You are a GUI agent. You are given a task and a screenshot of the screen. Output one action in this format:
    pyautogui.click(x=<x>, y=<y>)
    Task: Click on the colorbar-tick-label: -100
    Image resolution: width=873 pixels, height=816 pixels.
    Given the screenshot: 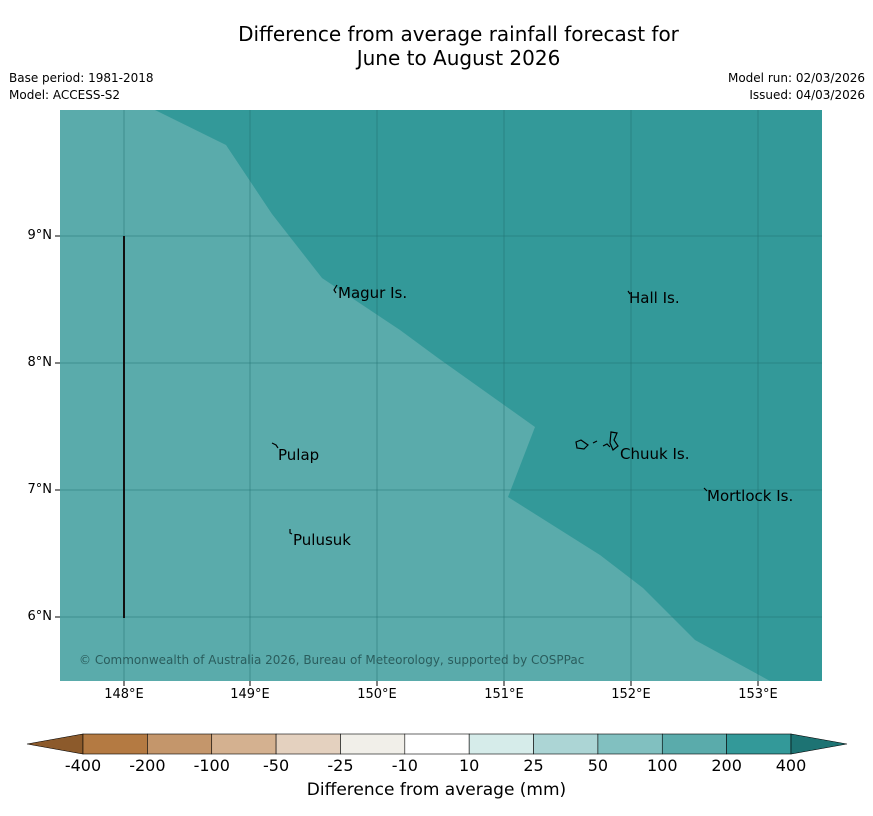 What is the action you would take?
    pyautogui.click(x=211, y=765)
    